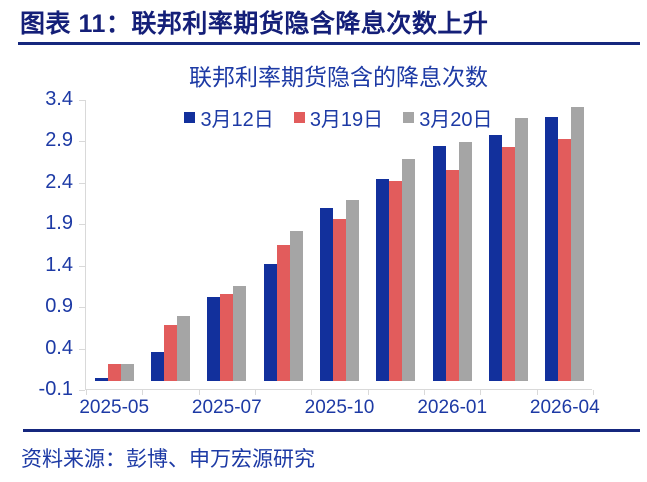 The image size is (647, 482). What do you see at coordinates (578, 243) in the screenshot?
I see `bar-series2-cat8` at bounding box center [578, 243].